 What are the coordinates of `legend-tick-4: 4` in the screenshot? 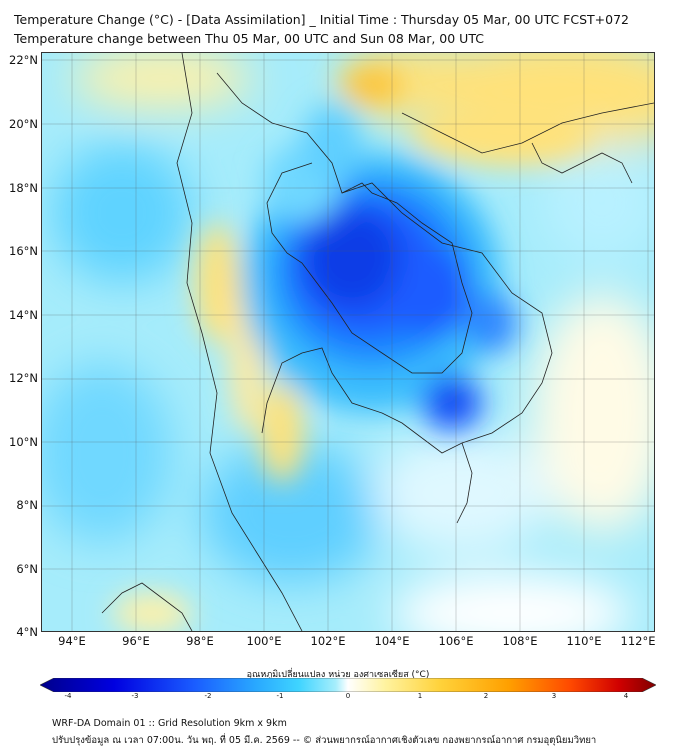 It's located at (626, 696).